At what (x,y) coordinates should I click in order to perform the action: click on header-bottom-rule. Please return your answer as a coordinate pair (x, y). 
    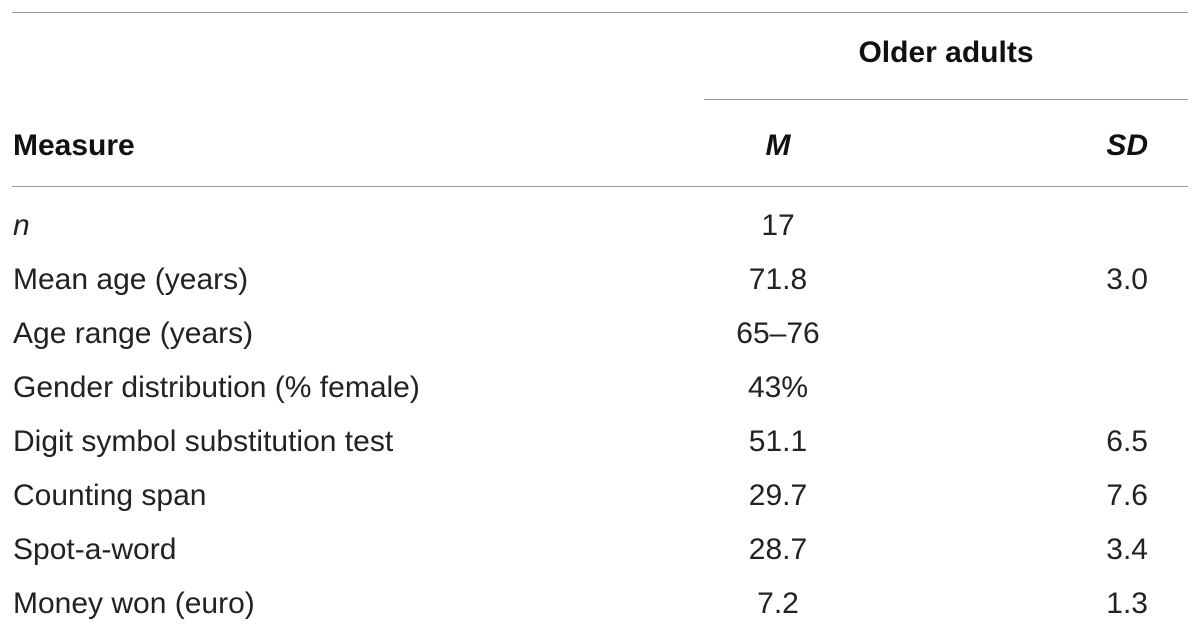
    Looking at the image, I should click on (600, 186).